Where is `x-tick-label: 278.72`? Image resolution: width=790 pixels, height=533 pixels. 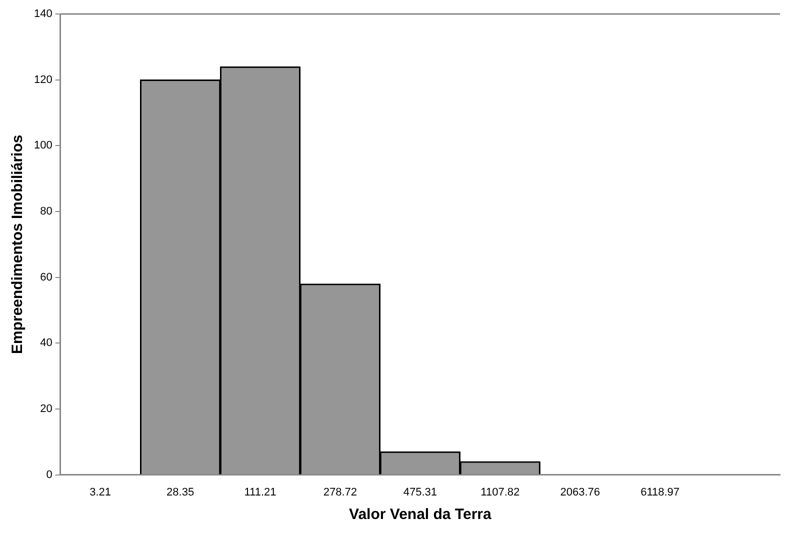
x-tick-label: 278.72 is located at coordinates (340, 492).